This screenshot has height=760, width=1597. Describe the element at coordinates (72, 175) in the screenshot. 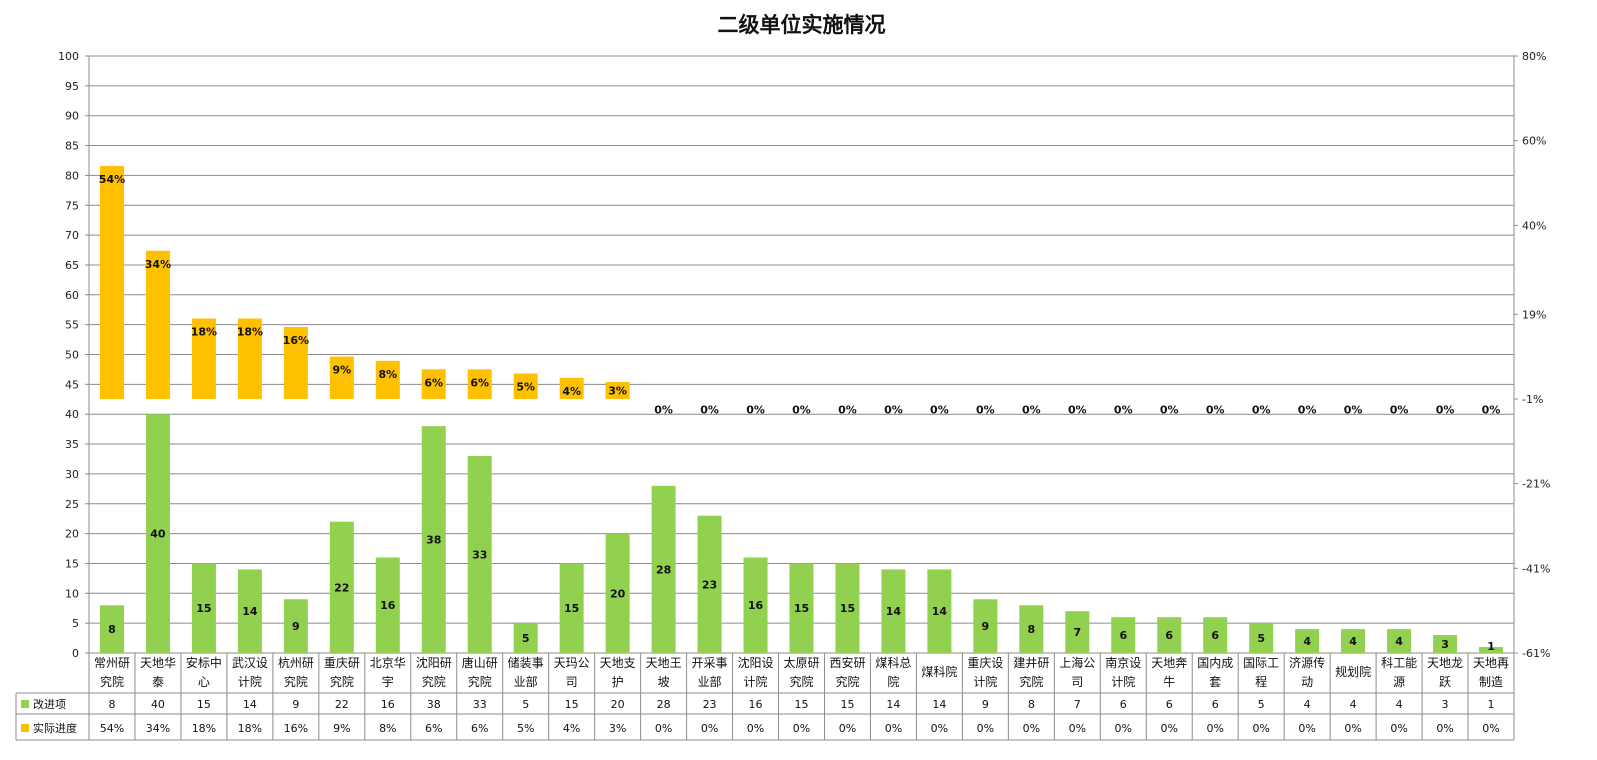

I see `y-left-tick-label: 80` at that location.